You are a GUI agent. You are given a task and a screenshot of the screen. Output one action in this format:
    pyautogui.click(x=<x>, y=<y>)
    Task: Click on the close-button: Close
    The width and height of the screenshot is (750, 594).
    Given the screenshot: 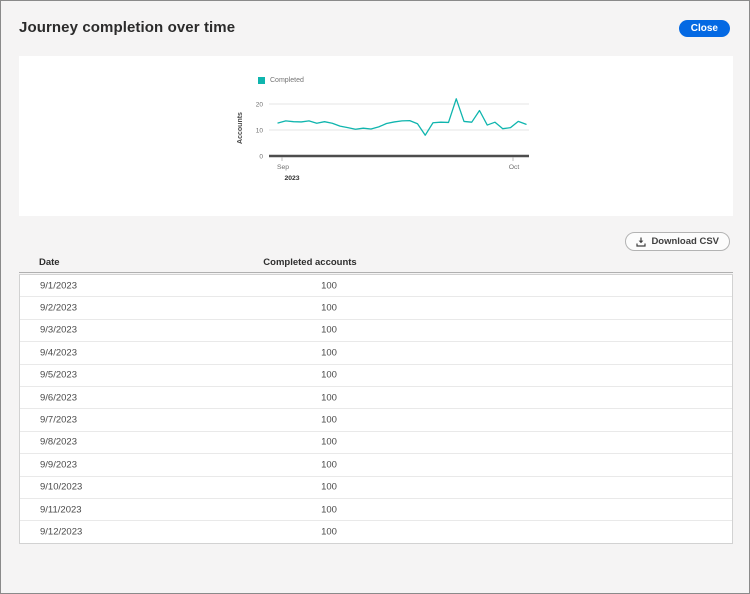 What is the action you would take?
    pyautogui.click(x=704, y=28)
    